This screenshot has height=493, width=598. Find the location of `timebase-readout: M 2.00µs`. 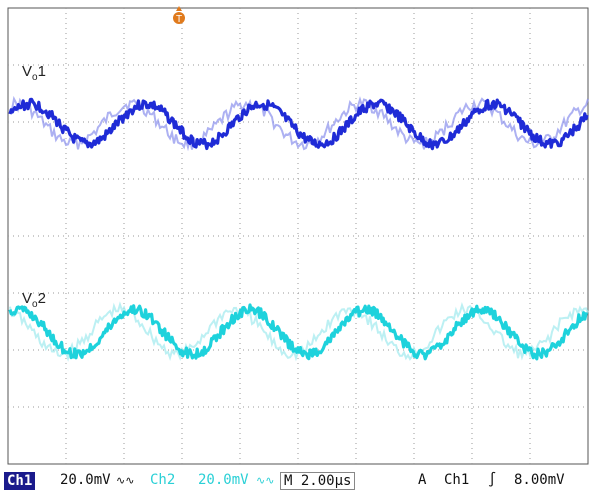

timebase-readout: M 2.00µs is located at coordinates (318, 481).